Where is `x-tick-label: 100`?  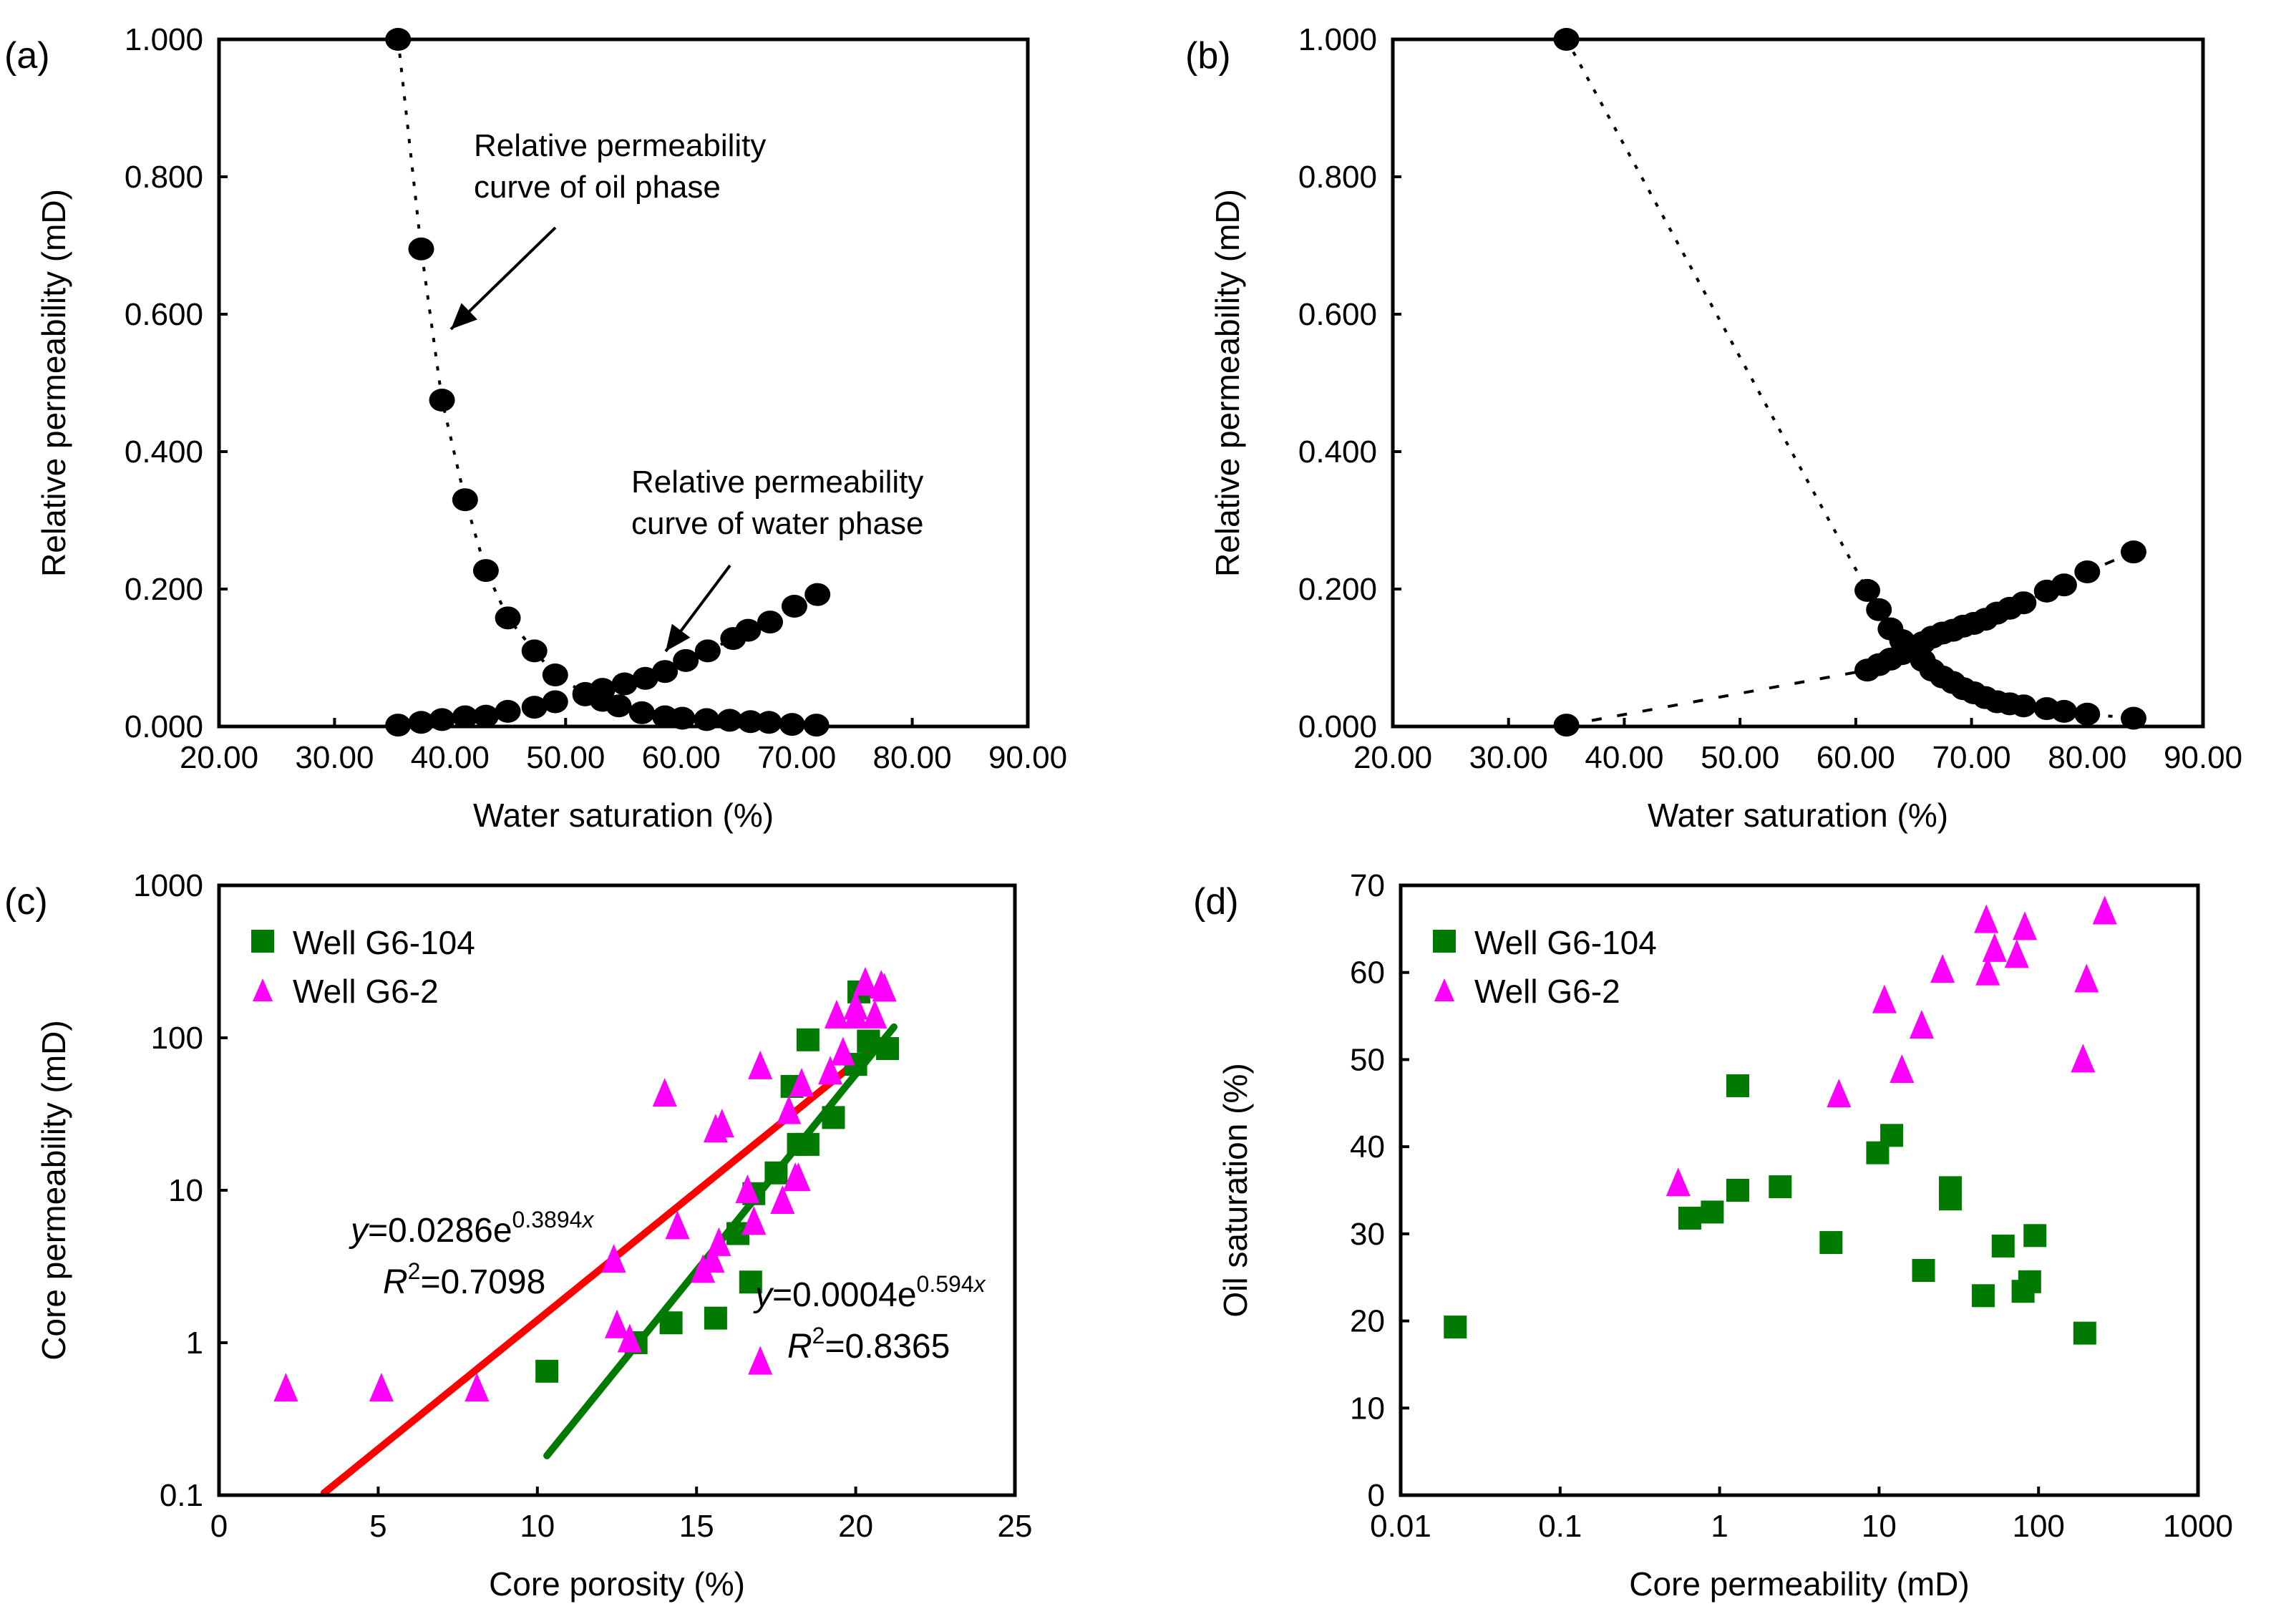 x-tick-label: 100 is located at coordinates (2038, 1526).